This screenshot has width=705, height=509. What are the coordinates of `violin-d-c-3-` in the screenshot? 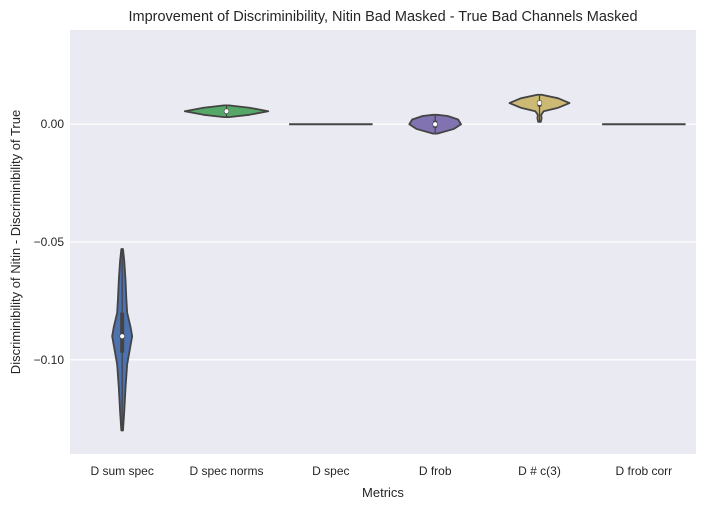 It's located at (539, 108).